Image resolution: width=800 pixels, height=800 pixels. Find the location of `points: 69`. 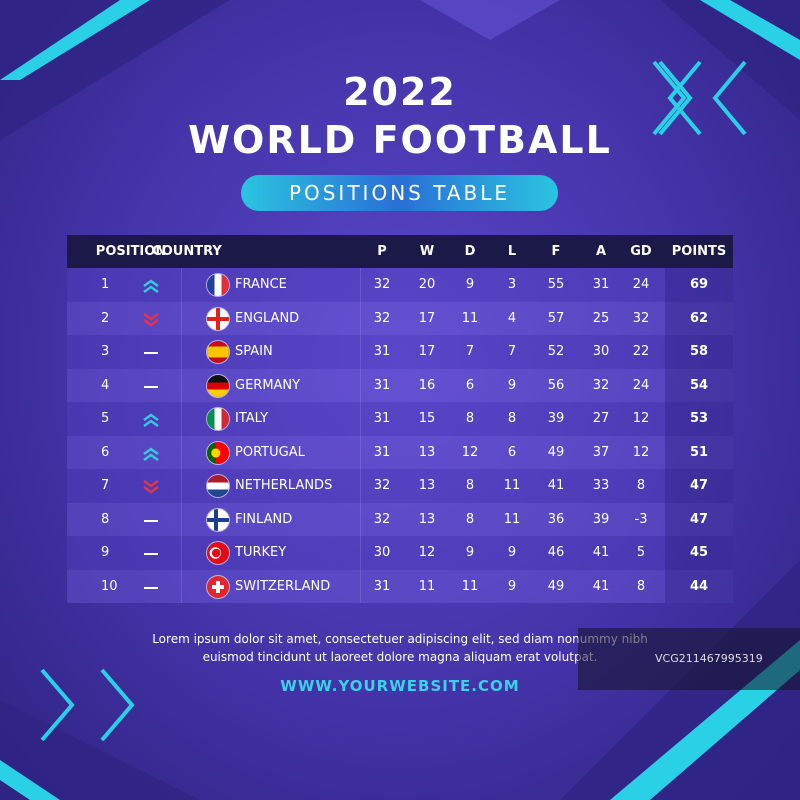

points: 69 is located at coordinates (699, 284).